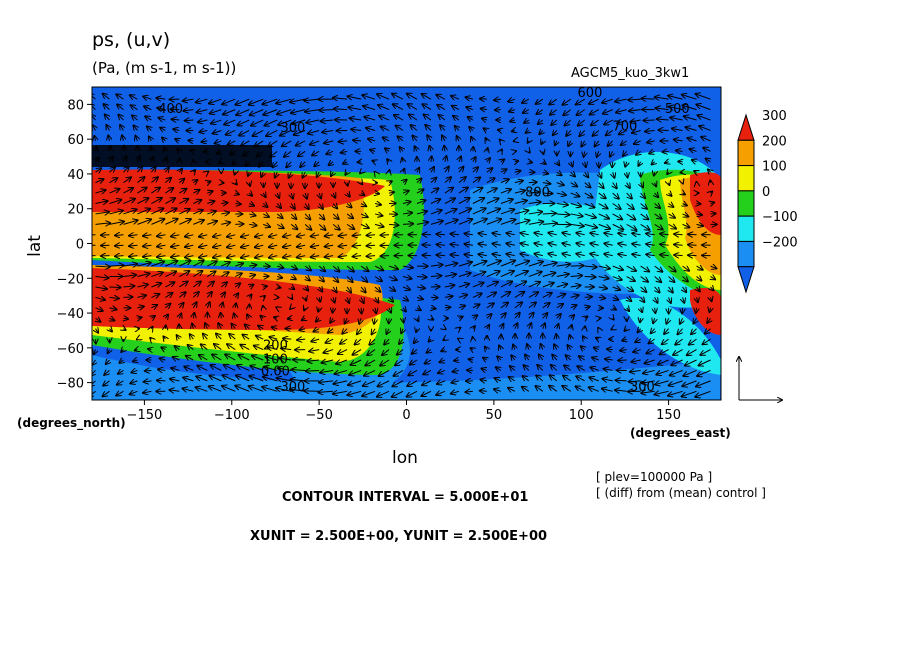 This screenshot has height=654, width=904. What do you see at coordinates (232, 415) in the screenshot?
I see `x-tick-label: −100` at bounding box center [232, 415].